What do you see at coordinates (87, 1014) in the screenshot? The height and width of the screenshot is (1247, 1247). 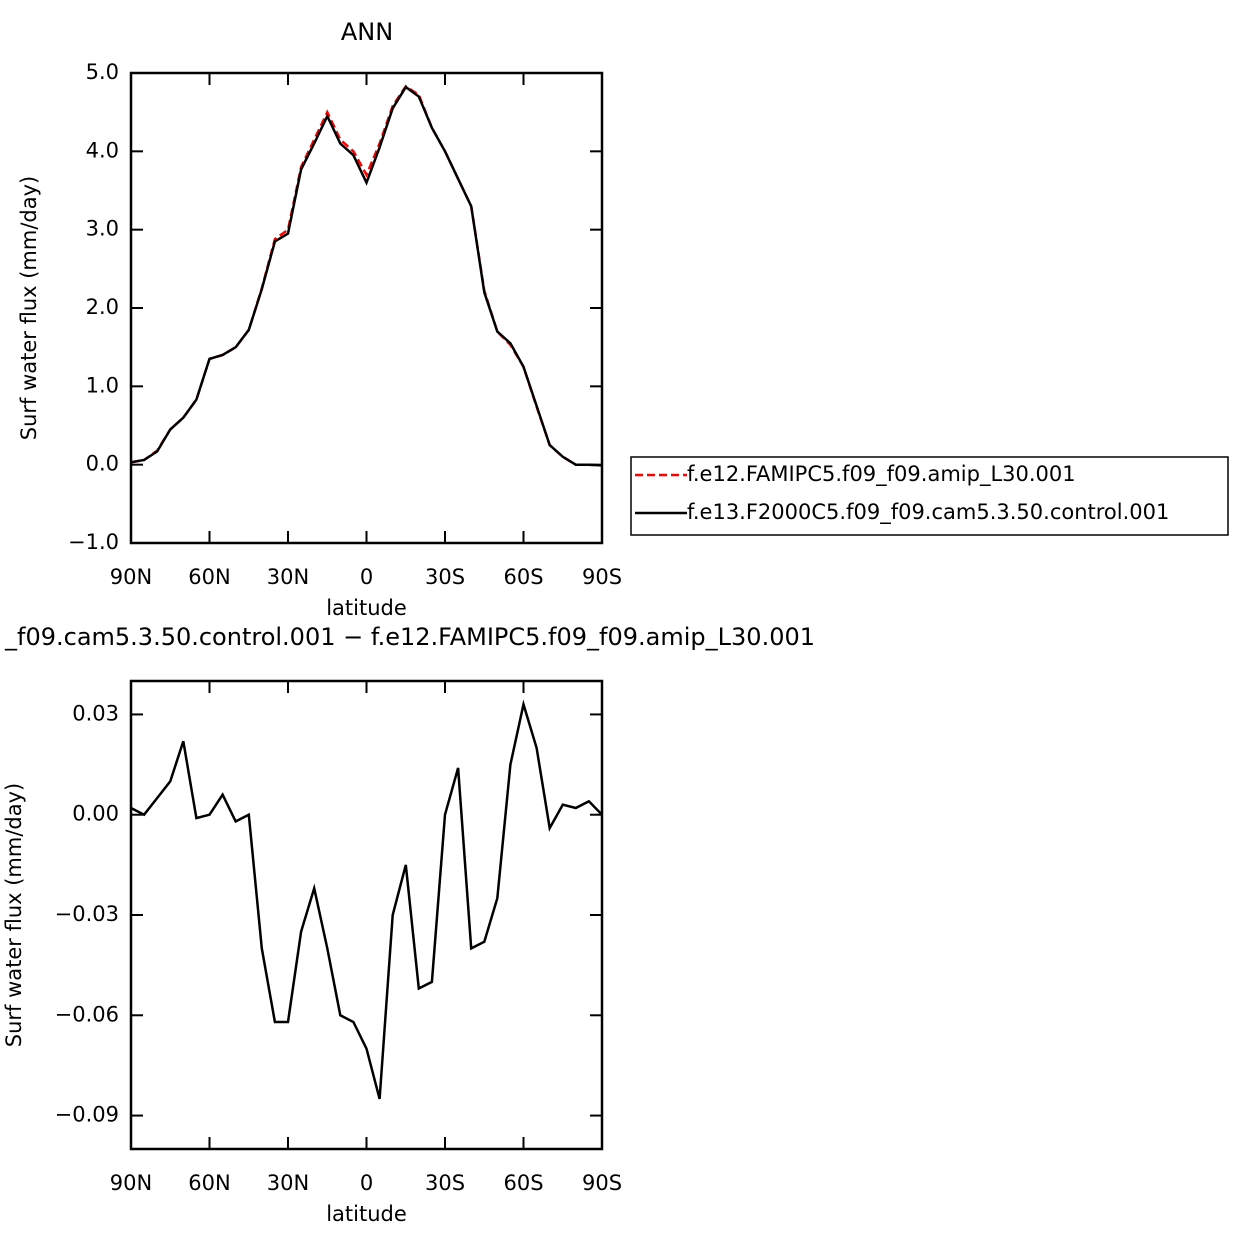 I see `y-tick-label: −0.06` at bounding box center [87, 1014].